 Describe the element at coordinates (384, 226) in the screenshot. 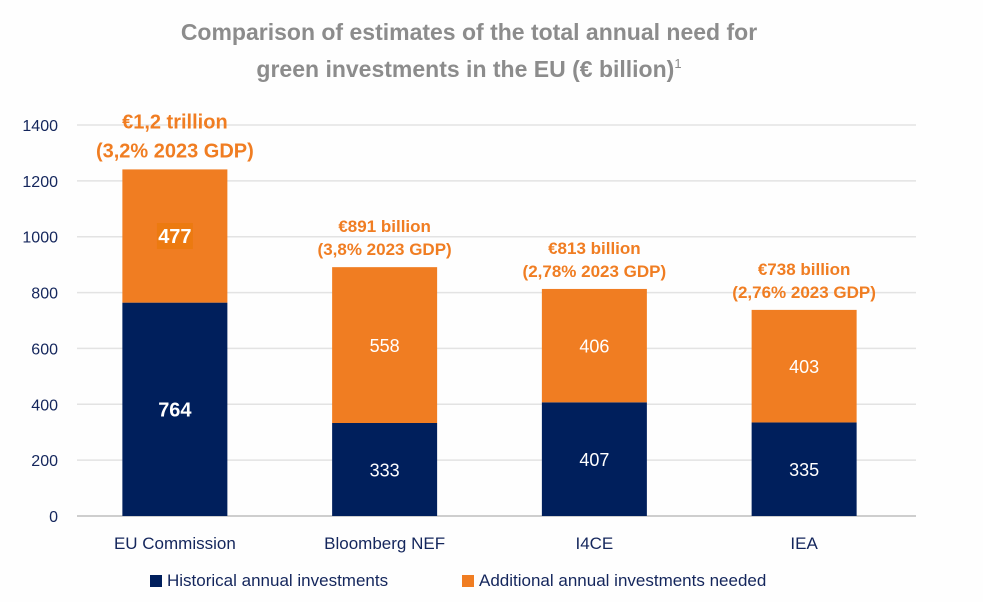

I see `total-annotation-line: €891 billion` at that location.